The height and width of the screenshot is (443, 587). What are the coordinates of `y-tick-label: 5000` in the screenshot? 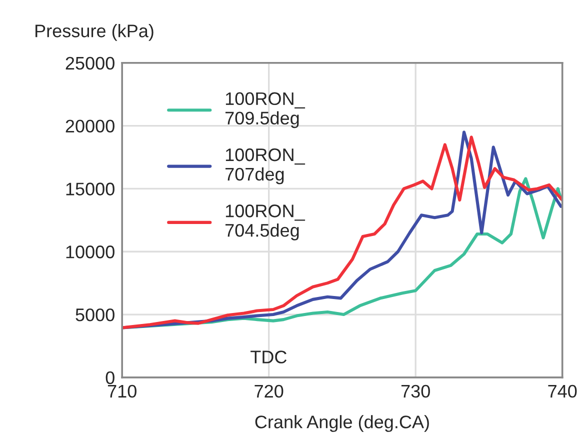 It's located at (95, 315).